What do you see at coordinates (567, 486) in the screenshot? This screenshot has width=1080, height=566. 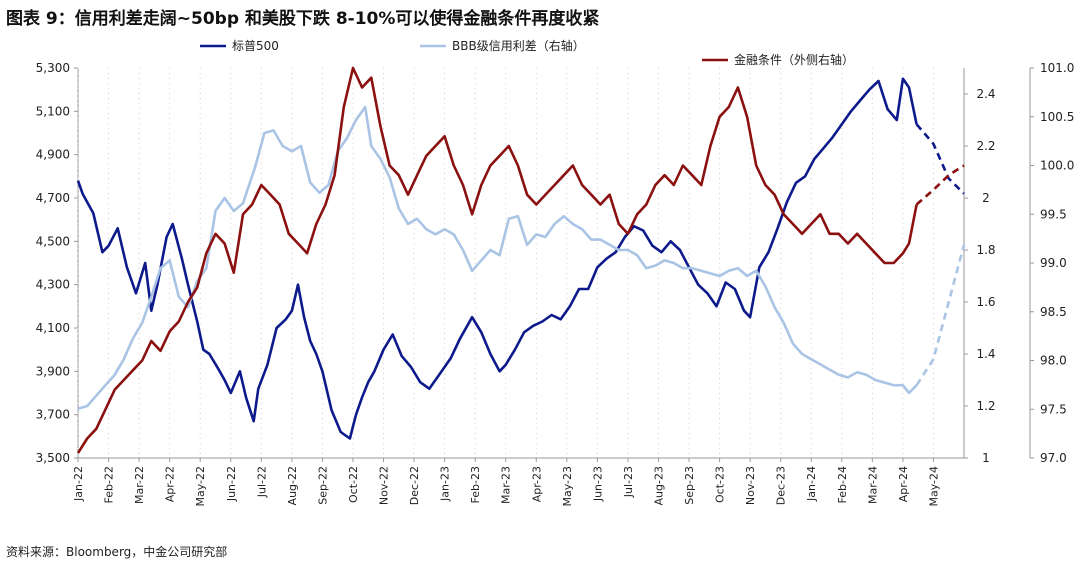 I see `x-tick-label: May-23` at bounding box center [567, 486].